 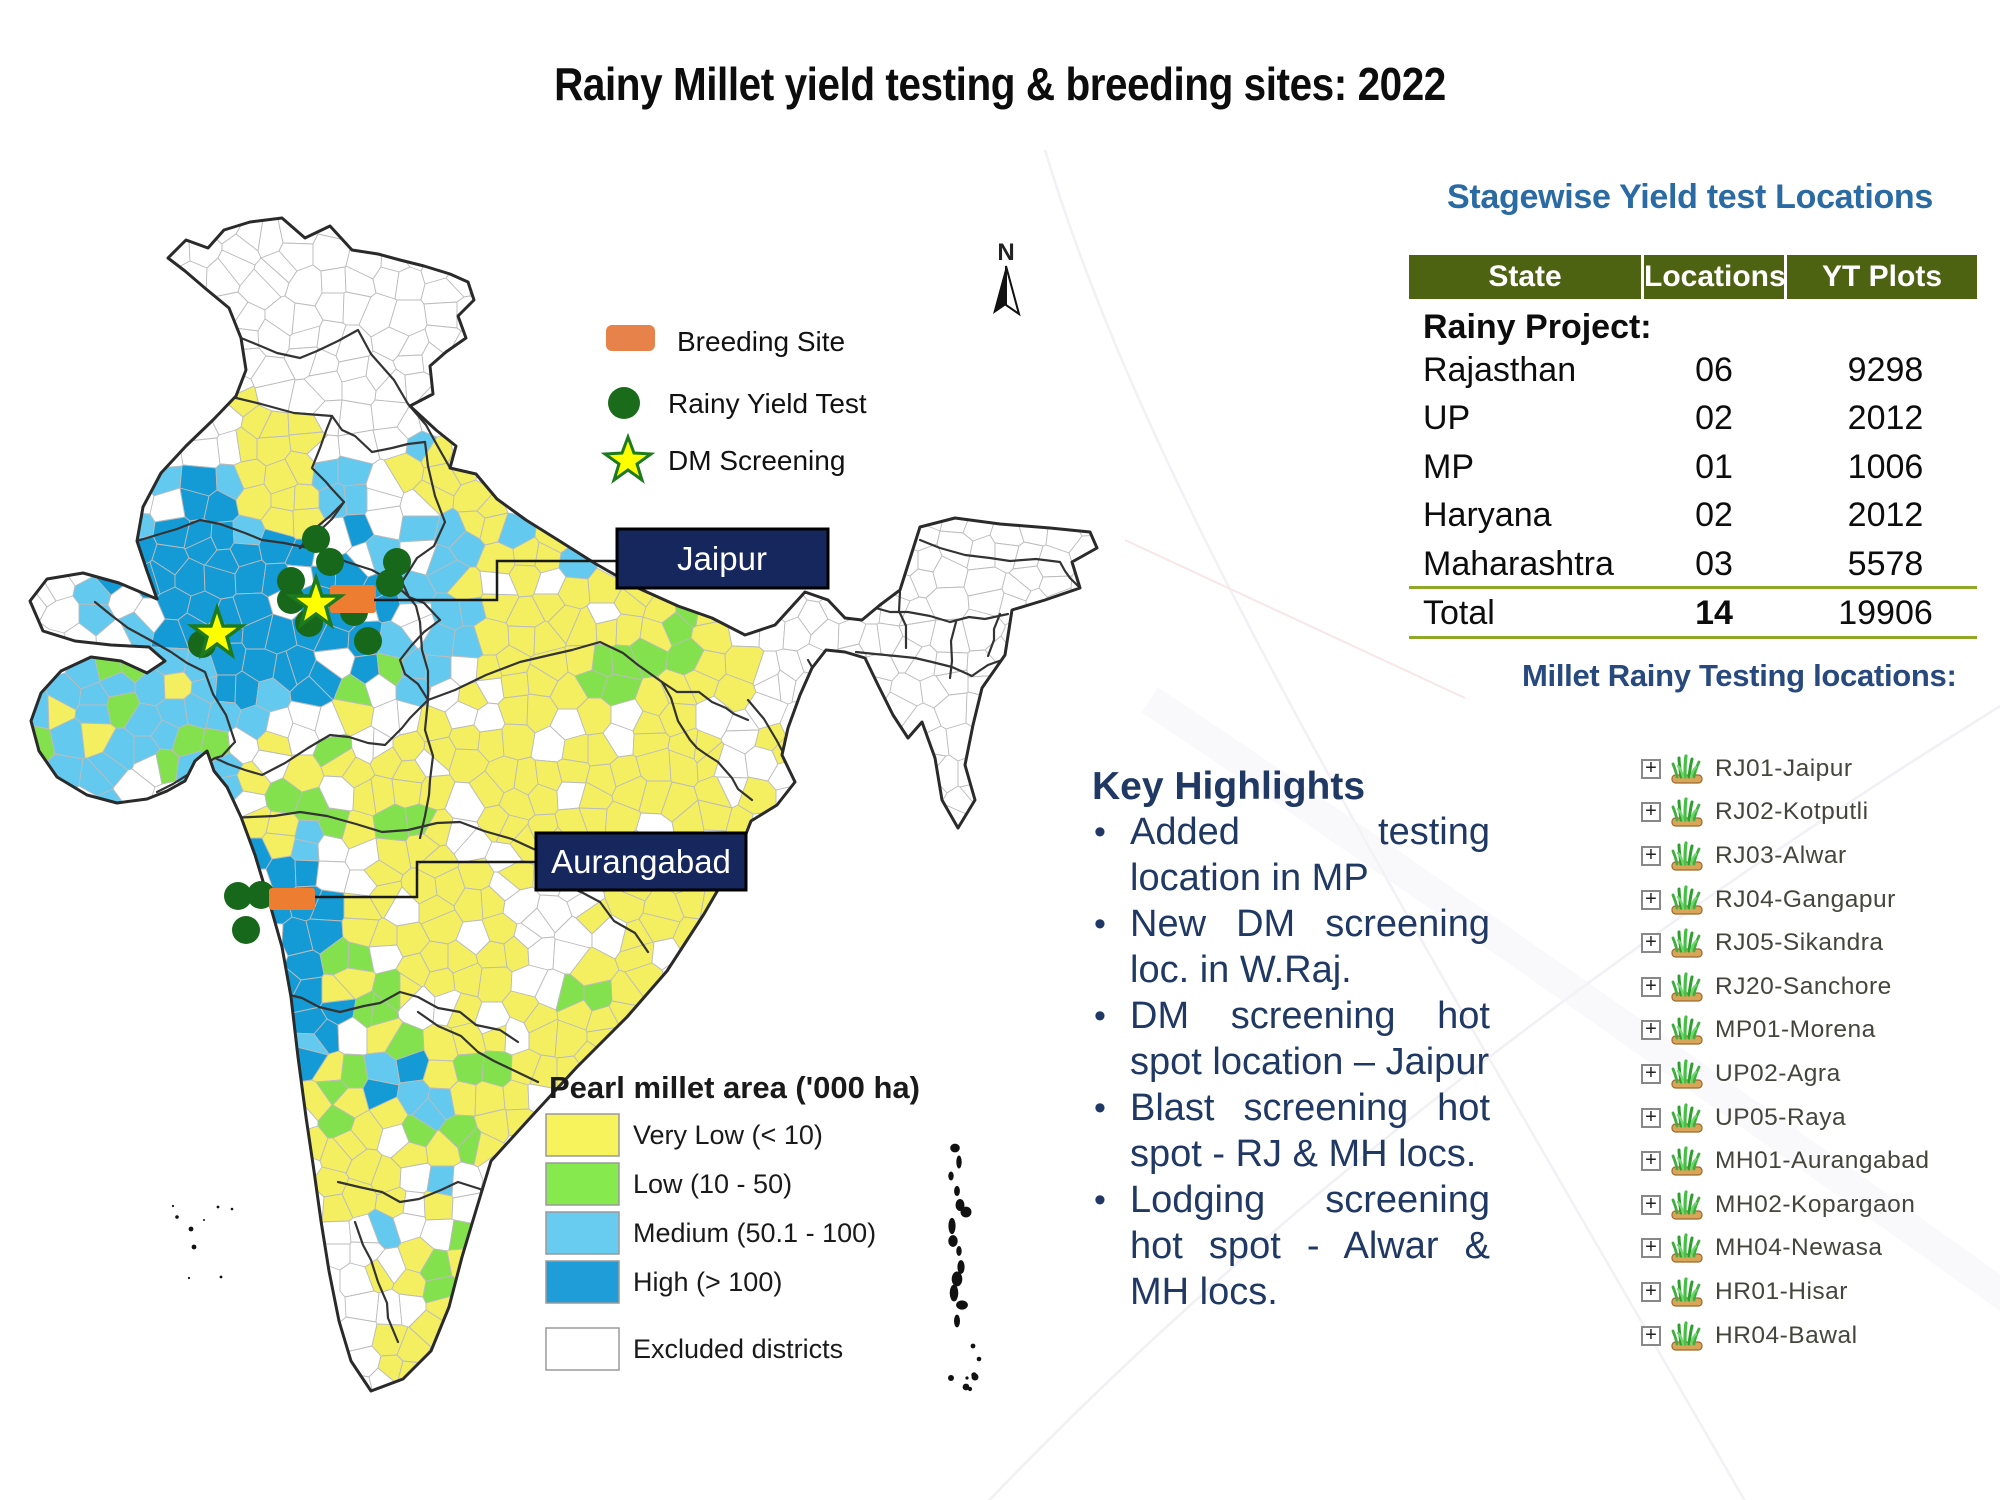 I want to click on svg-text: Breeding Site, so click(x=761, y=341).